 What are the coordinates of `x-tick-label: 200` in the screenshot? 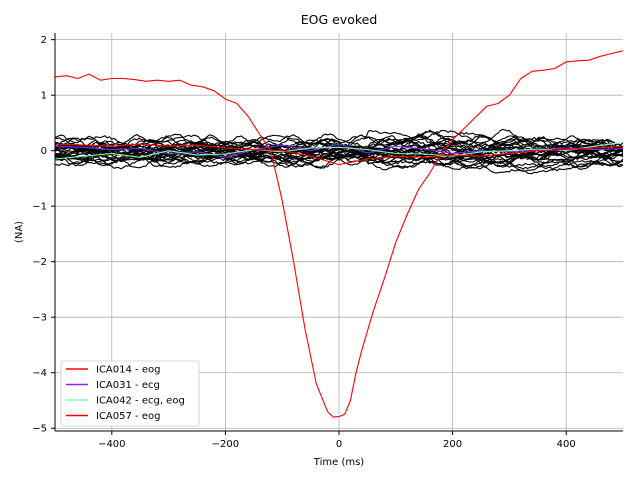 It's located at (452, 444).